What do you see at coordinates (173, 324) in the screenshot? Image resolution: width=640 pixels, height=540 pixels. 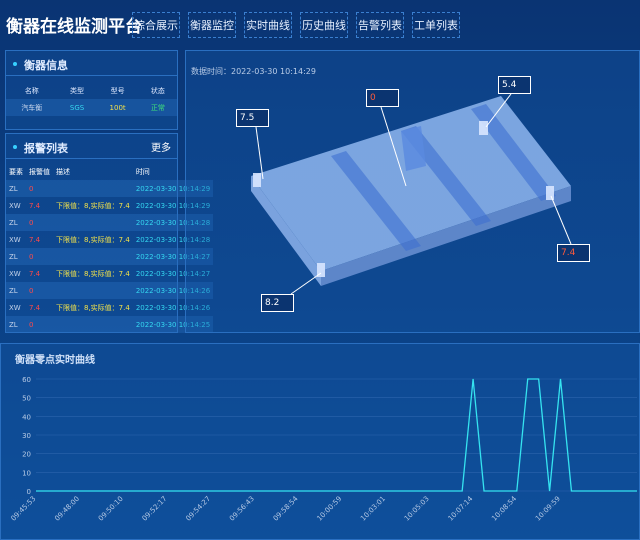 I see `cell: 2022-03-30 10:14:25` at bounding box center [173, 324].